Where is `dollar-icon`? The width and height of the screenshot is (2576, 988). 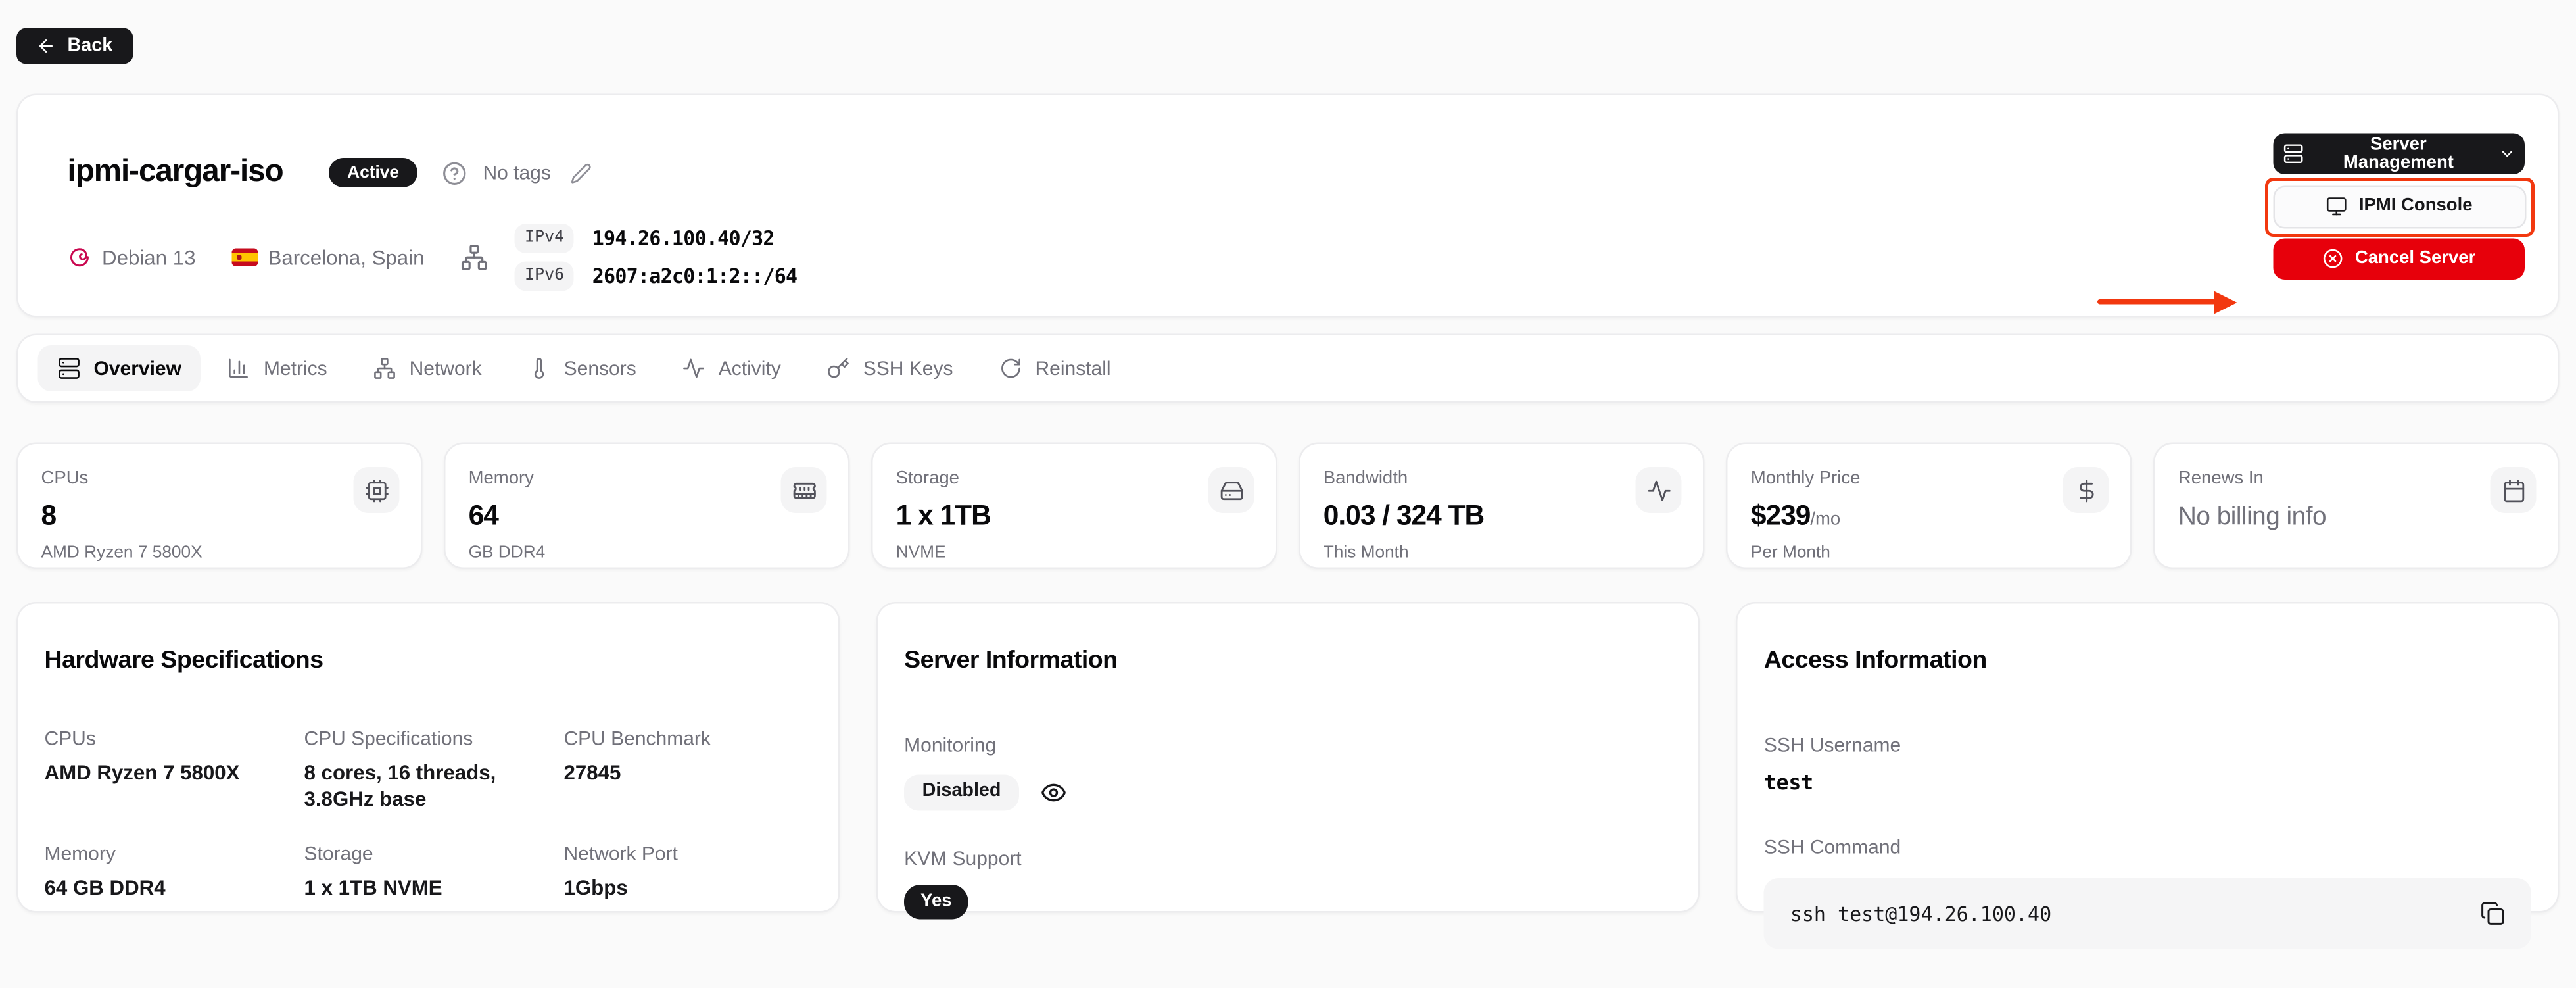
dollar-icon is located at coordinates (2086, 490).